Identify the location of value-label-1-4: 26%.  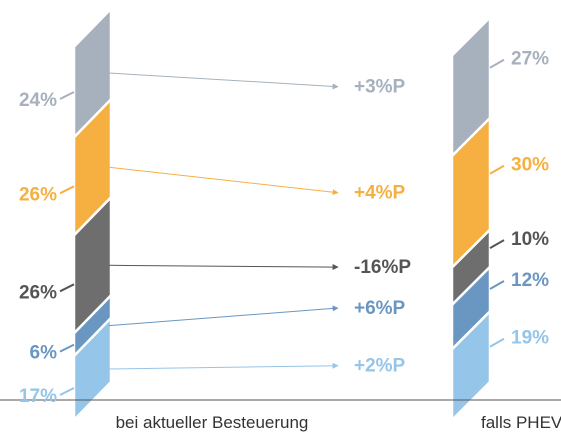
(38, 194).